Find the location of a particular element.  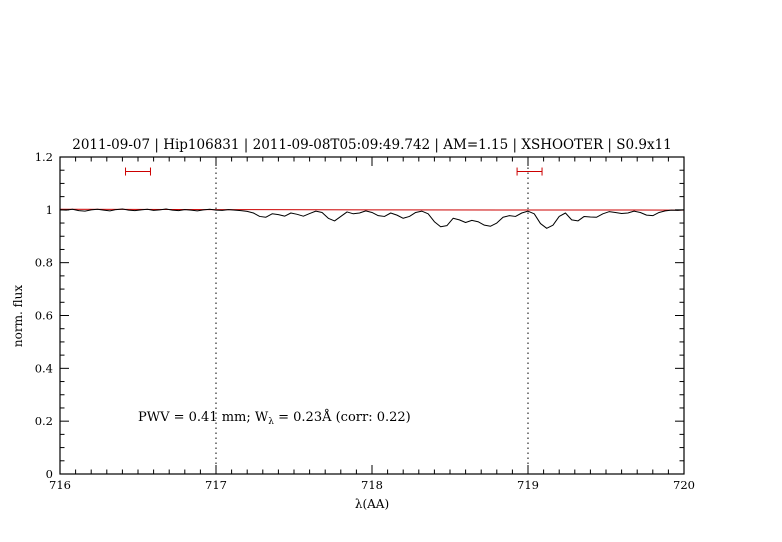

plot-series is located at coordinates (372, 218).